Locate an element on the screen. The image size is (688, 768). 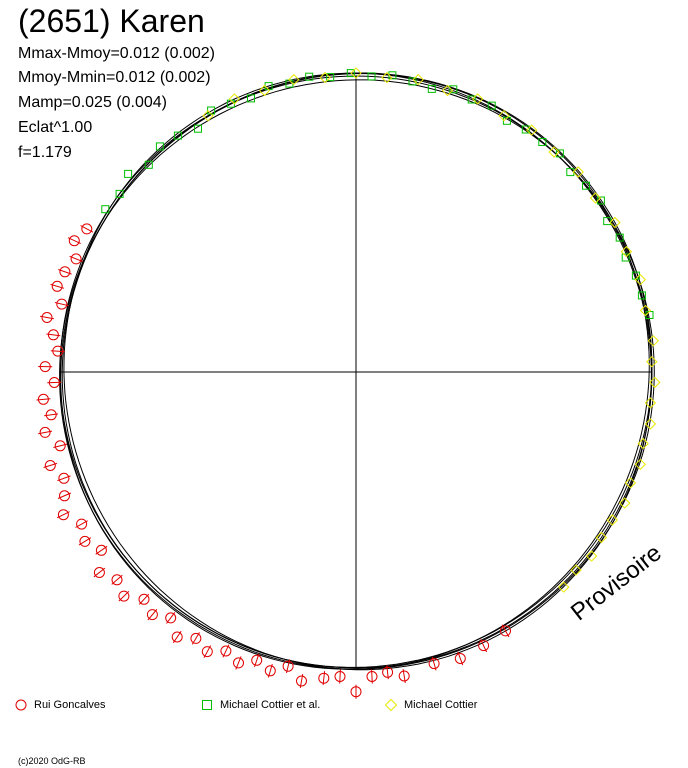
legend-item-rui-goncalves: Rui Goncalves is located at coordinates (60, 705).